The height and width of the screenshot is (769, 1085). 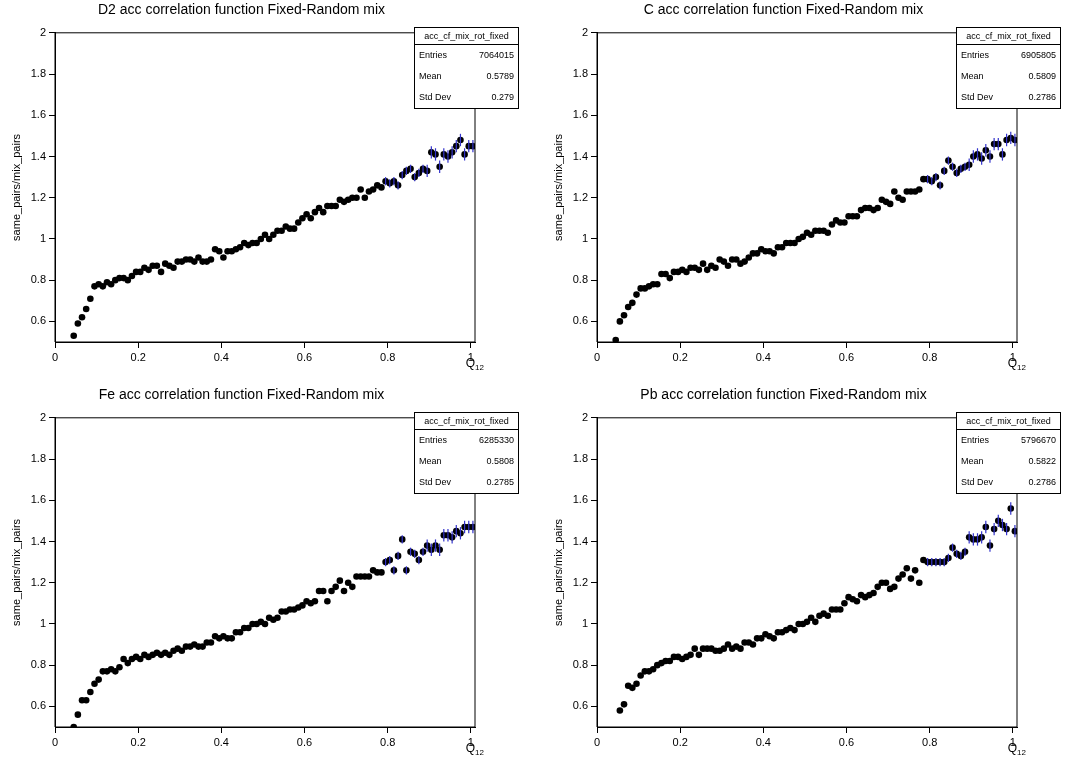 I want to click on chart-title: D2 acc correlation function Fixed-Random mix, so click(x=241, y=9).